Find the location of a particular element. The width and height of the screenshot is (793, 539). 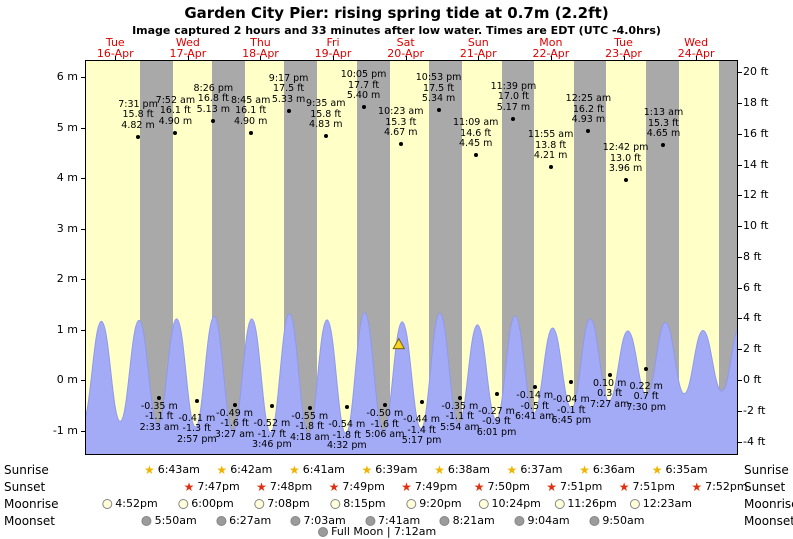

day-label-19-Apr: Fri 19-Apr is located at coordinates (333, 48).